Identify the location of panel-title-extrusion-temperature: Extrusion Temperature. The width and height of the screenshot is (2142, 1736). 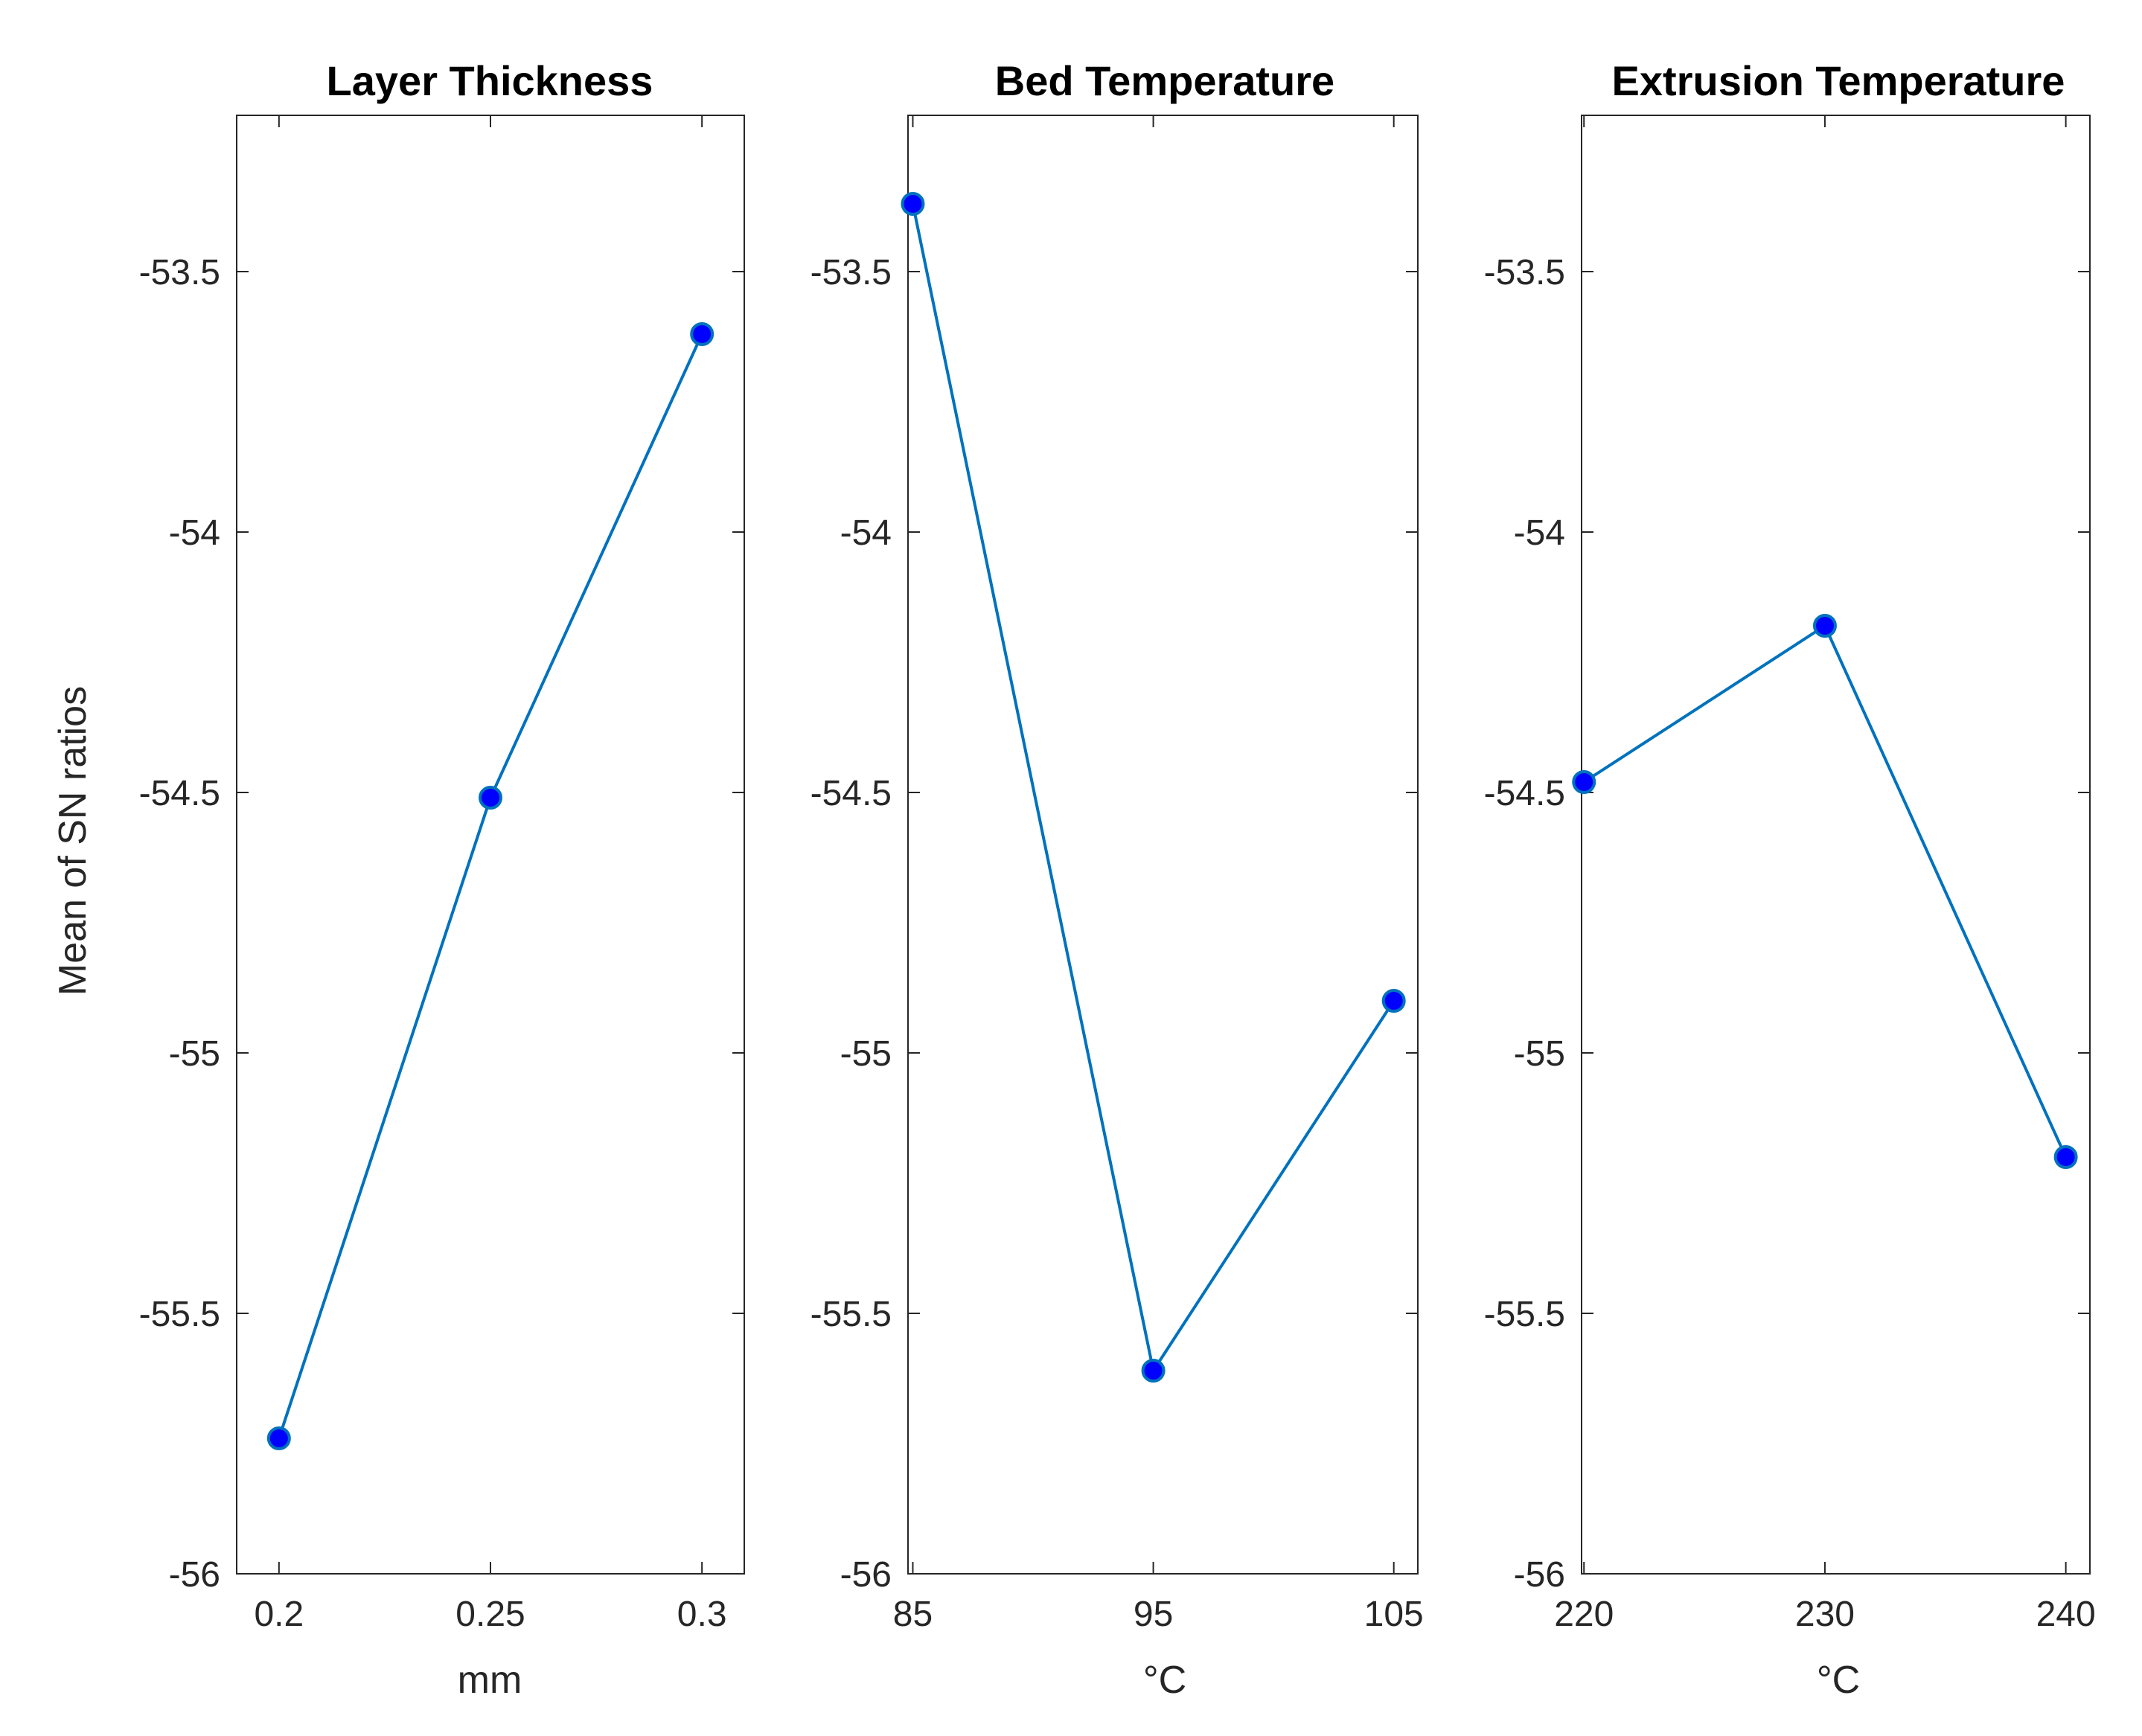
(1838, 81).